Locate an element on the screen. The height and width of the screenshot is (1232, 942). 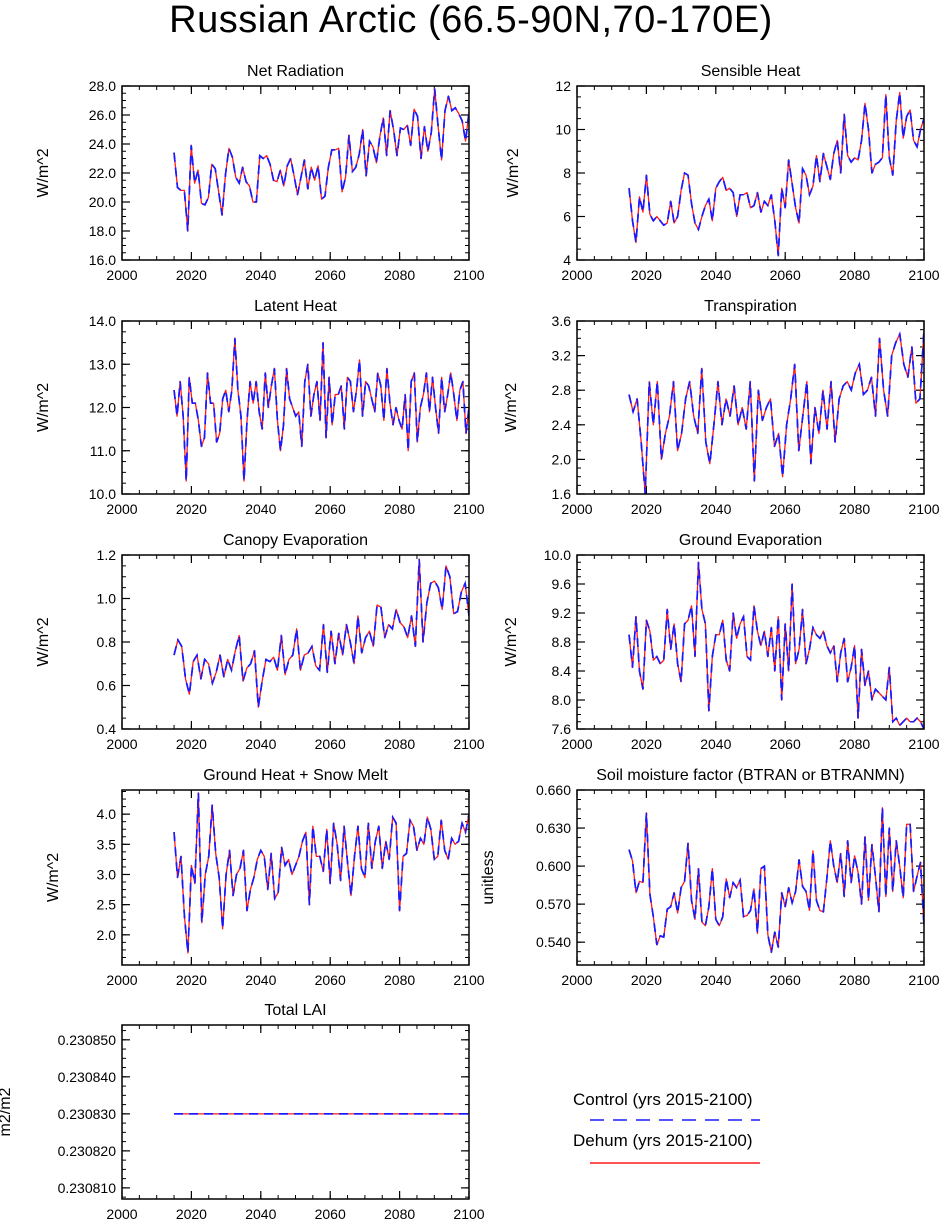
legend-label-dehum: Dehum (yrs 2015-2100) is located at coordinates (663, 1140).